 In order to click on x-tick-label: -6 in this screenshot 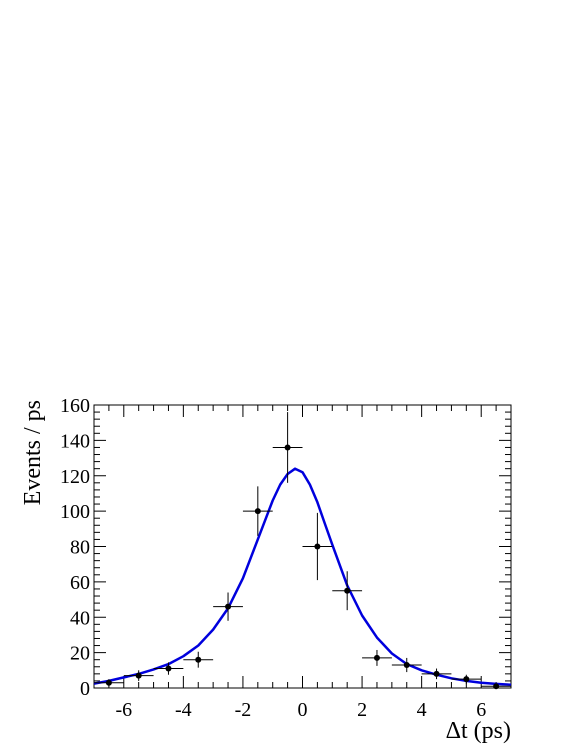, I will do `click(123, 710)`.